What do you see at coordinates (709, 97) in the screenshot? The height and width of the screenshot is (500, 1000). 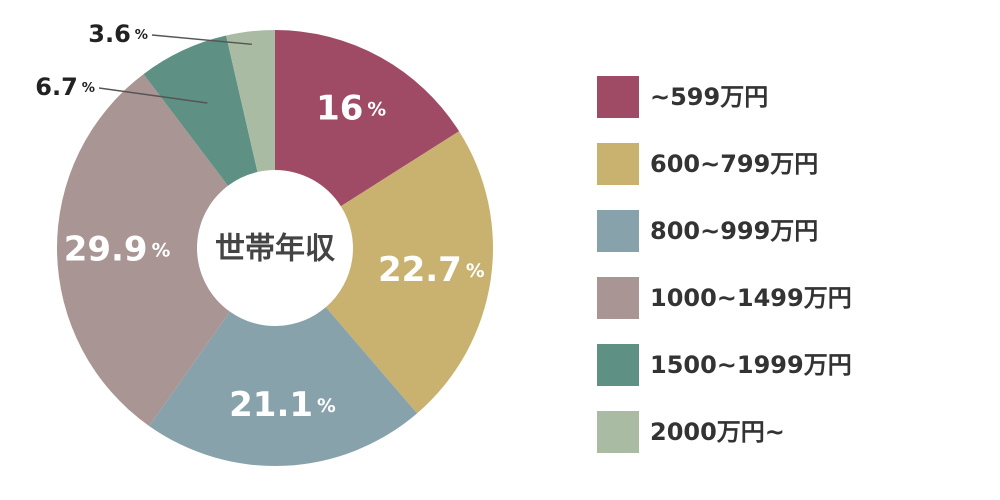 I see `legend-label: ~599万円` at bounding box center [709, 97].